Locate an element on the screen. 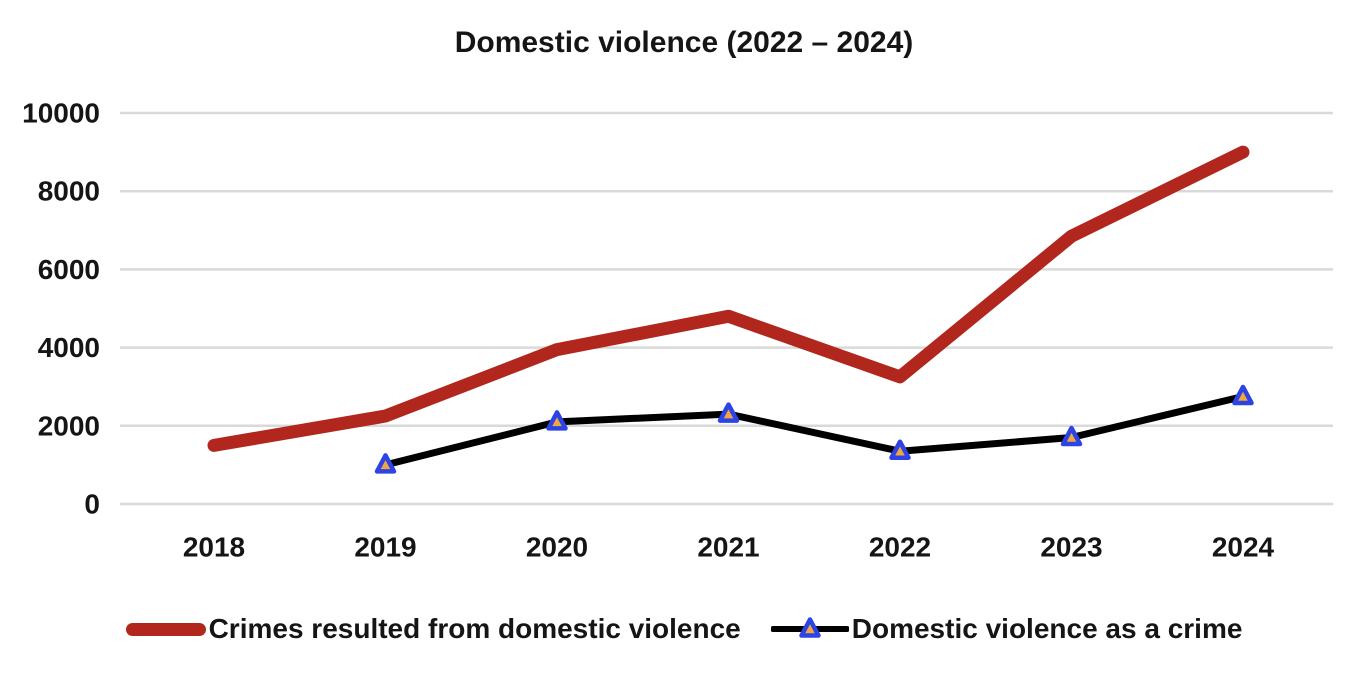 Image resolution: width=1368 pixels, height=680 pixels. triangle-line-swatch-icon is located at coordinates (809, 627).